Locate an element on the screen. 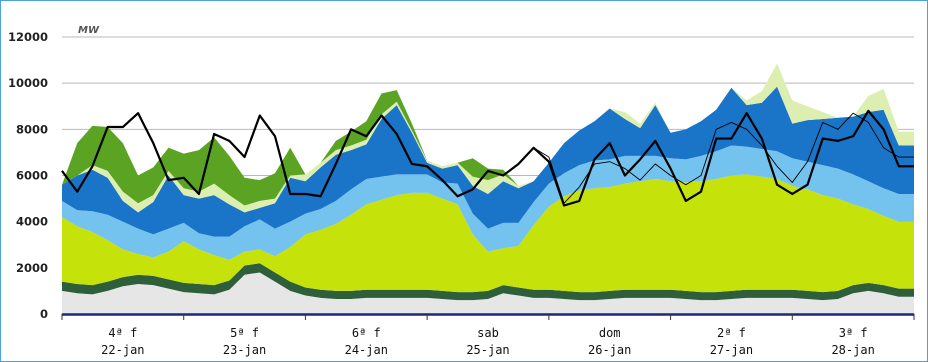  x-category-date-2: 23-jan is located at coordinates (244, 350).